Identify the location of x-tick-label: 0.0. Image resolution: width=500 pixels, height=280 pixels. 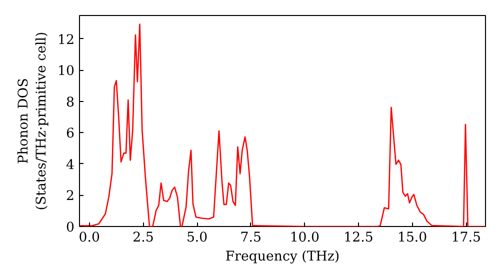
(89, 238).